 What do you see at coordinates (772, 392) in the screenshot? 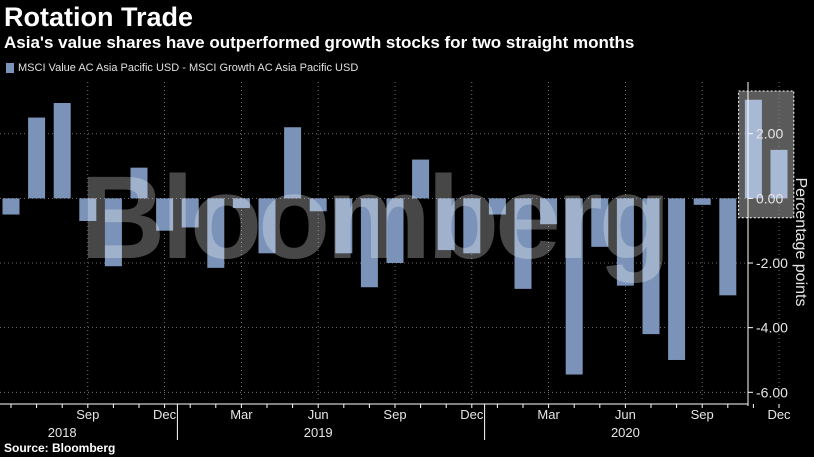
I see `y-tick-label: -6.00` at bounding box center [772, 392].